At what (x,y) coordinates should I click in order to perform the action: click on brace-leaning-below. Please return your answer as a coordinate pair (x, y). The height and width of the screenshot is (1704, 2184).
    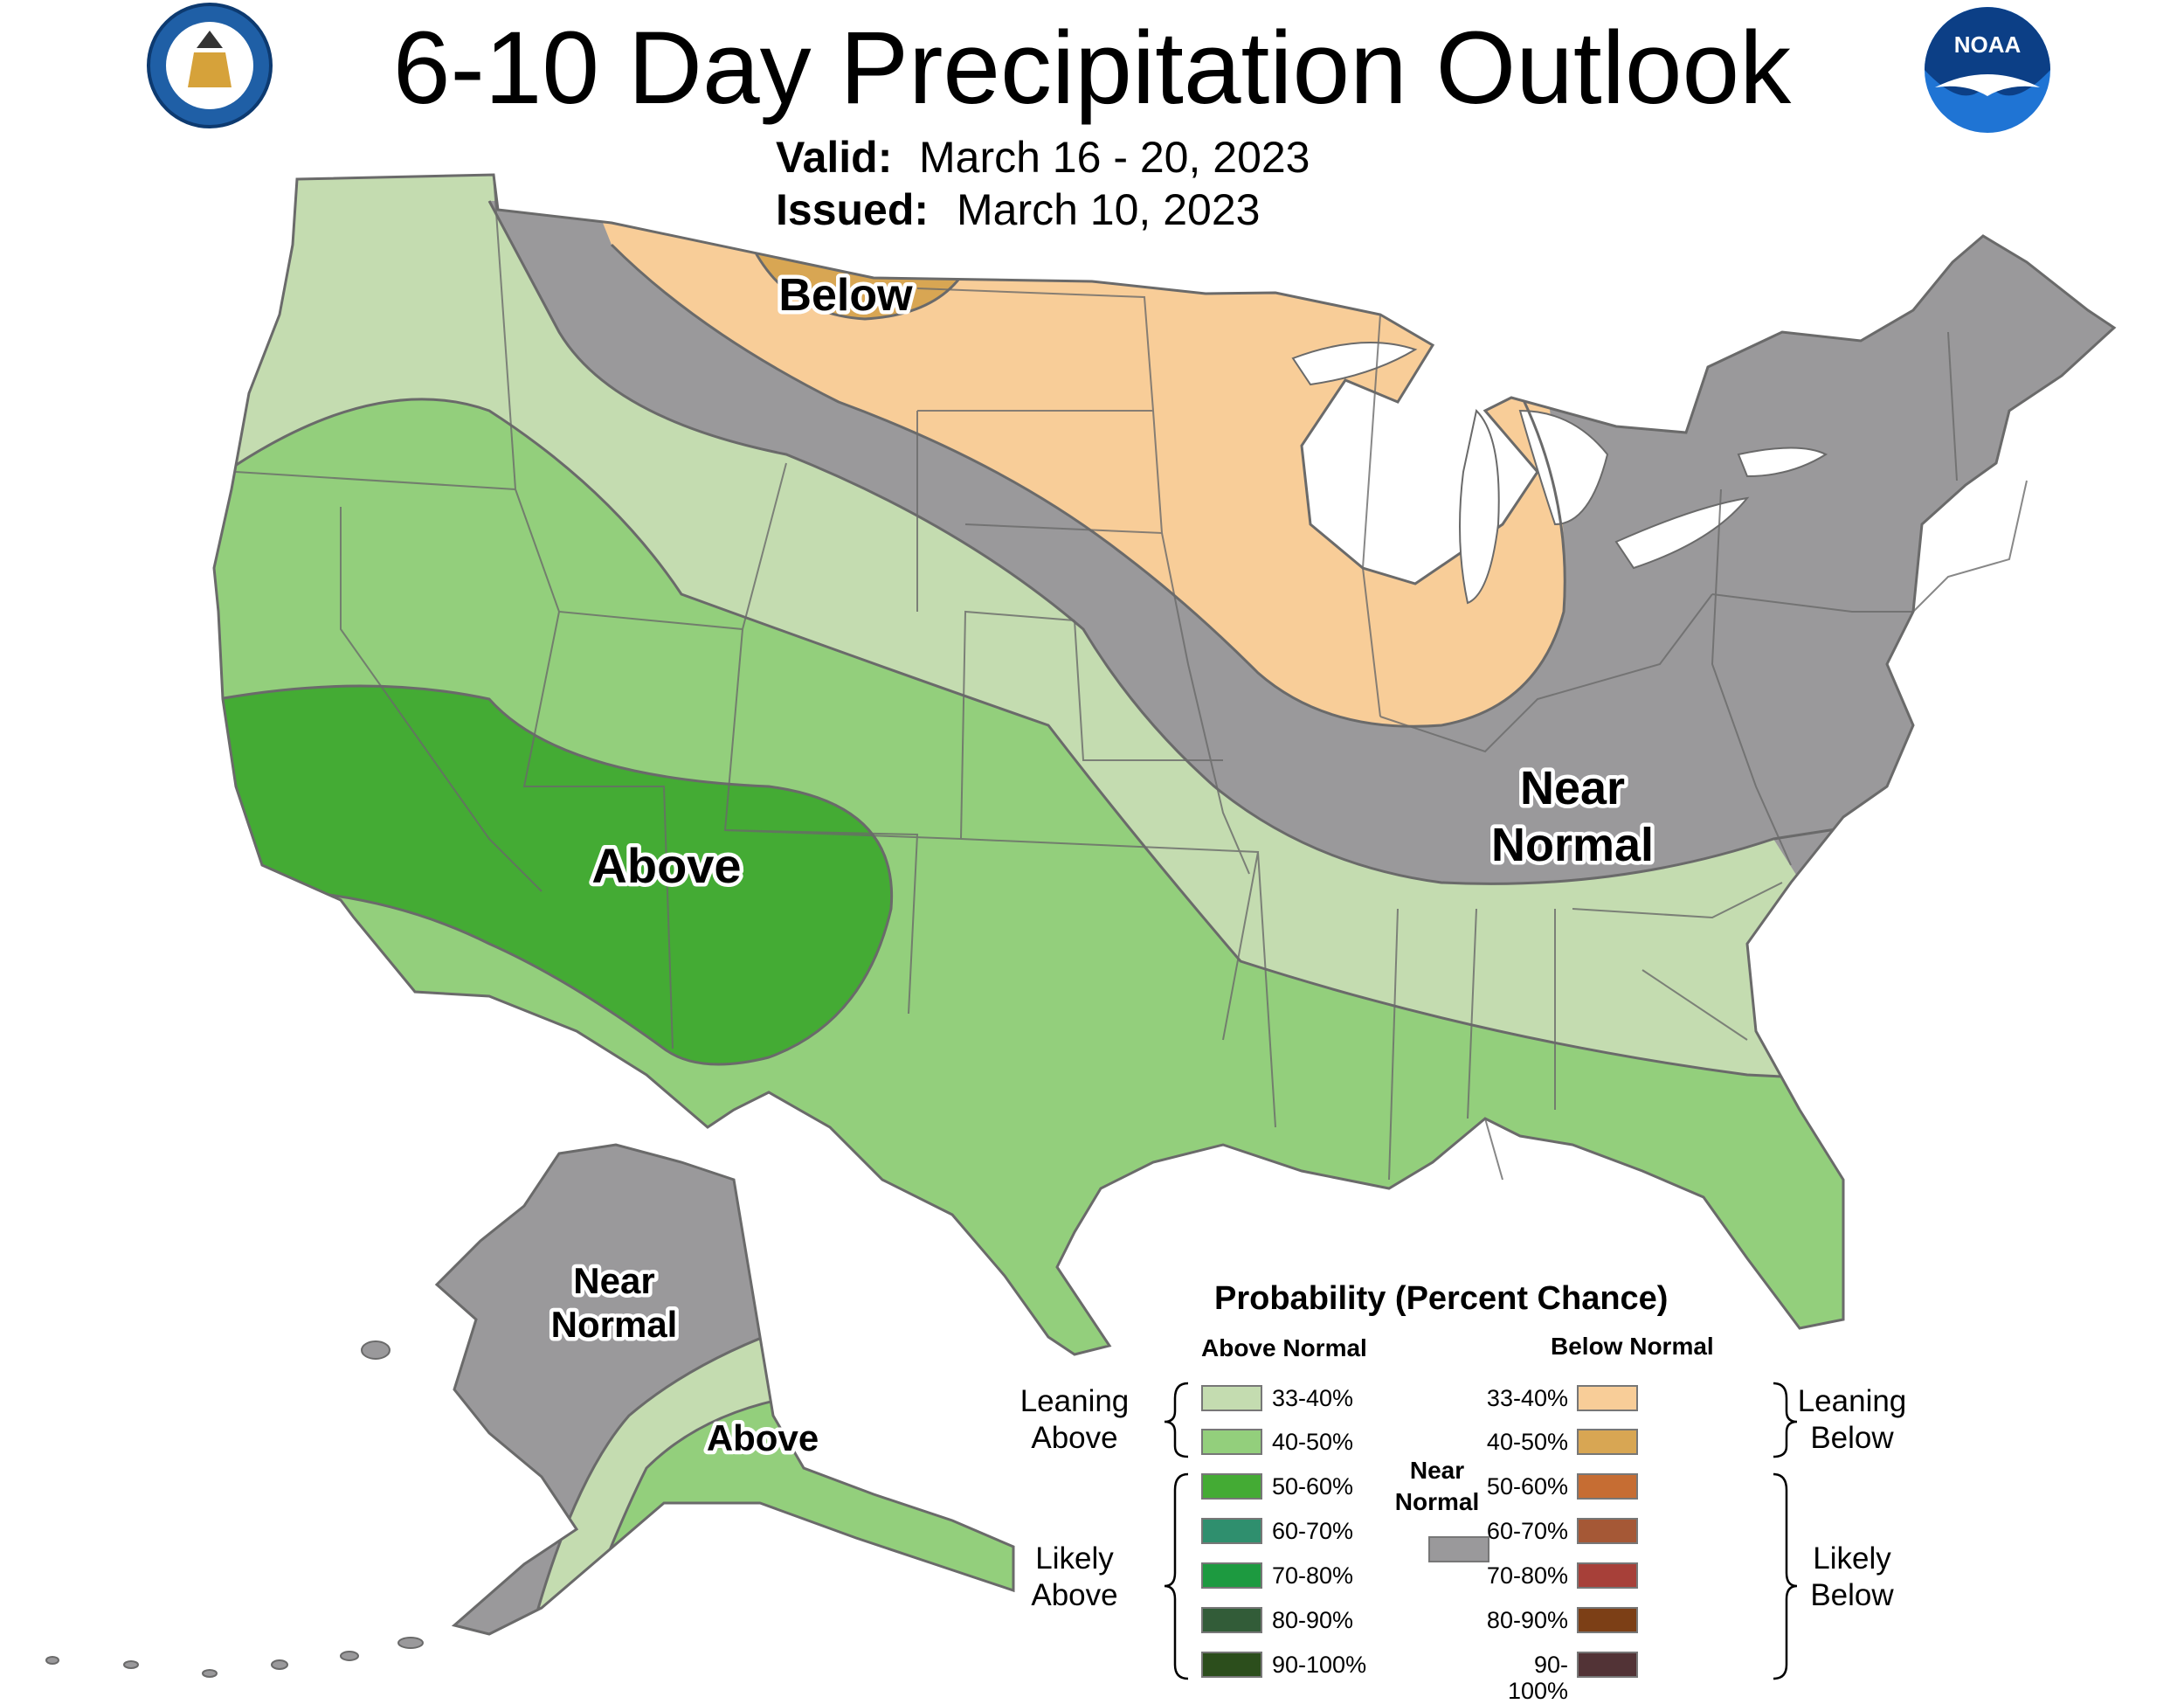
    Looking at the image, I should click on (1785, 1420).